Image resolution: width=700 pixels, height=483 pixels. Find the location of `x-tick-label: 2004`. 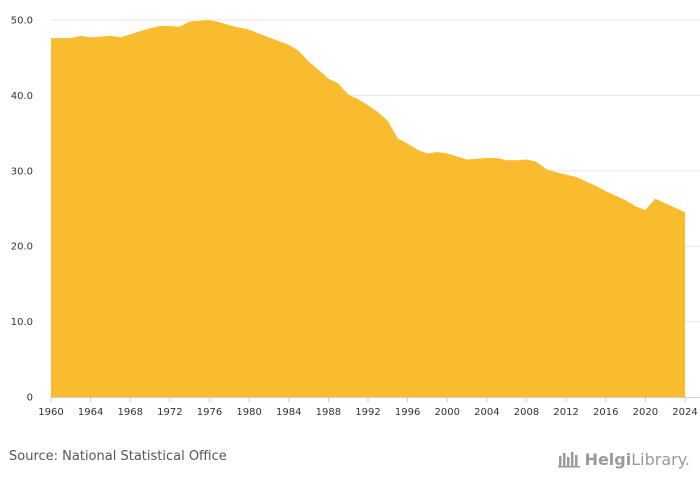

x-tick-label: 2004 is located at coordinates (486, 412).